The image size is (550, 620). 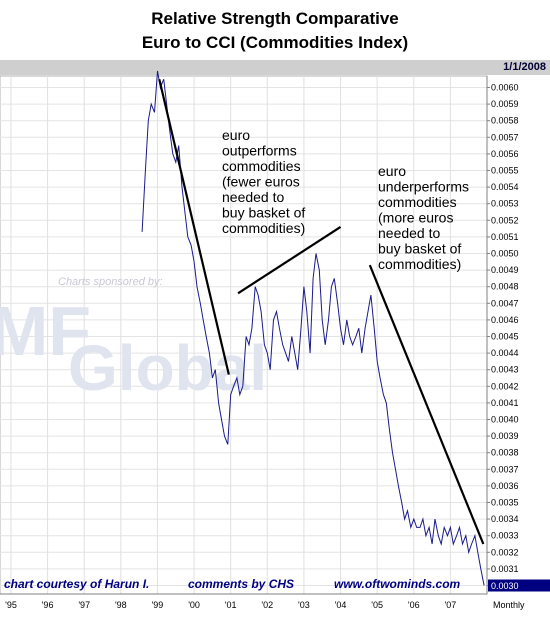 I want to click on y-tick-label: 0.0042, so click(x=505, y=386).